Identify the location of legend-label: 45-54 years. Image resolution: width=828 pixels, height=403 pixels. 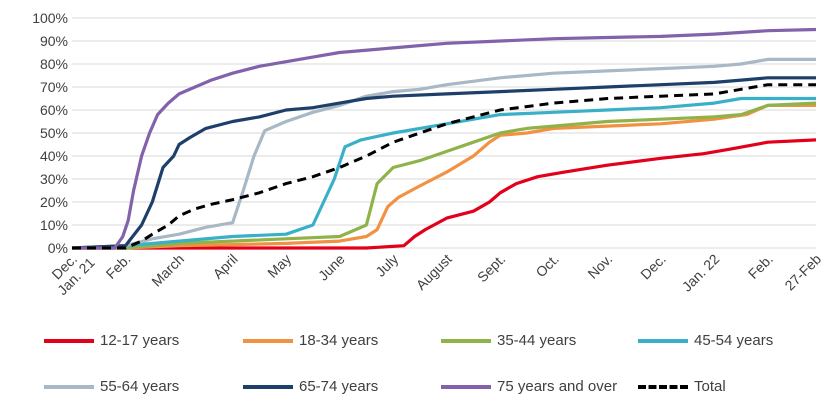
(733, 340).